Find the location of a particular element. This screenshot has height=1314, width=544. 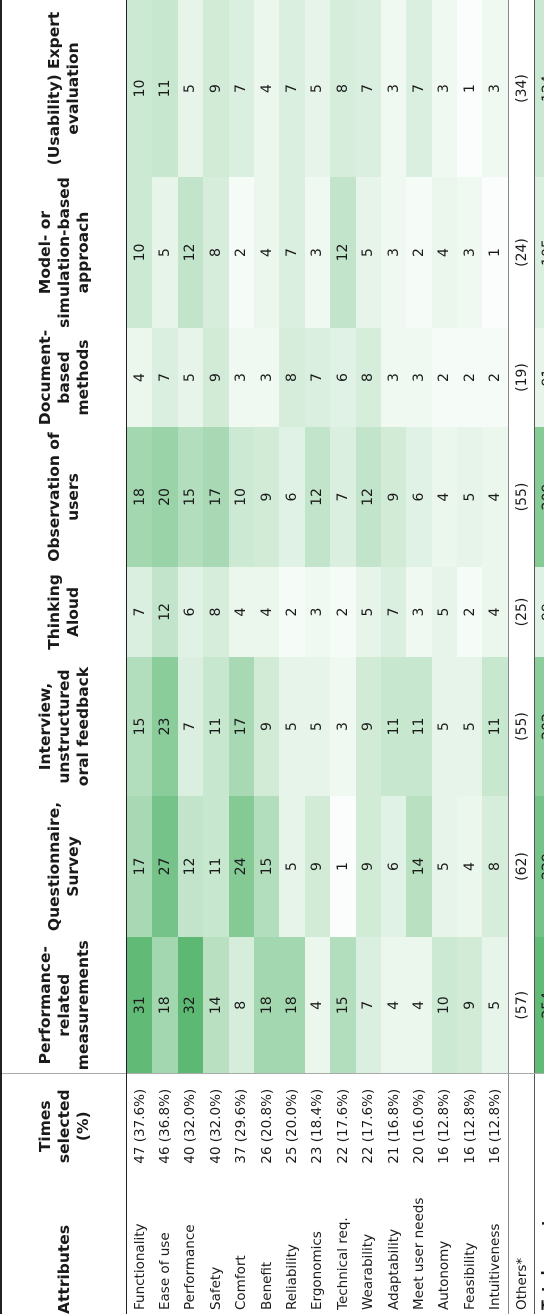

column-header: Attributes is located at coordinates (64, 1246).